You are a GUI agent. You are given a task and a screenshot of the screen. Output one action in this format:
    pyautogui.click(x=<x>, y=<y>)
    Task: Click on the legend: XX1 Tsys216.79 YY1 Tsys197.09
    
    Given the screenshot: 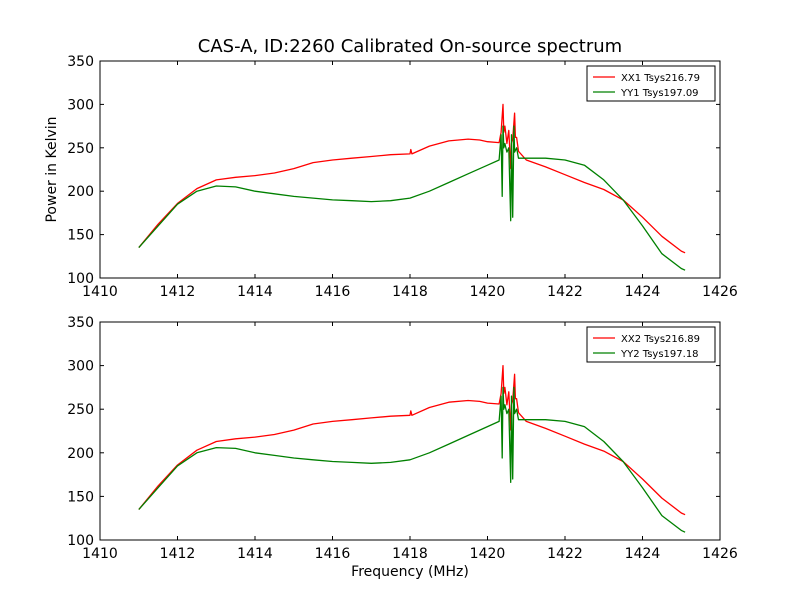 What is the action you would take?
    pyautogui.click(x=651, y=83)
    